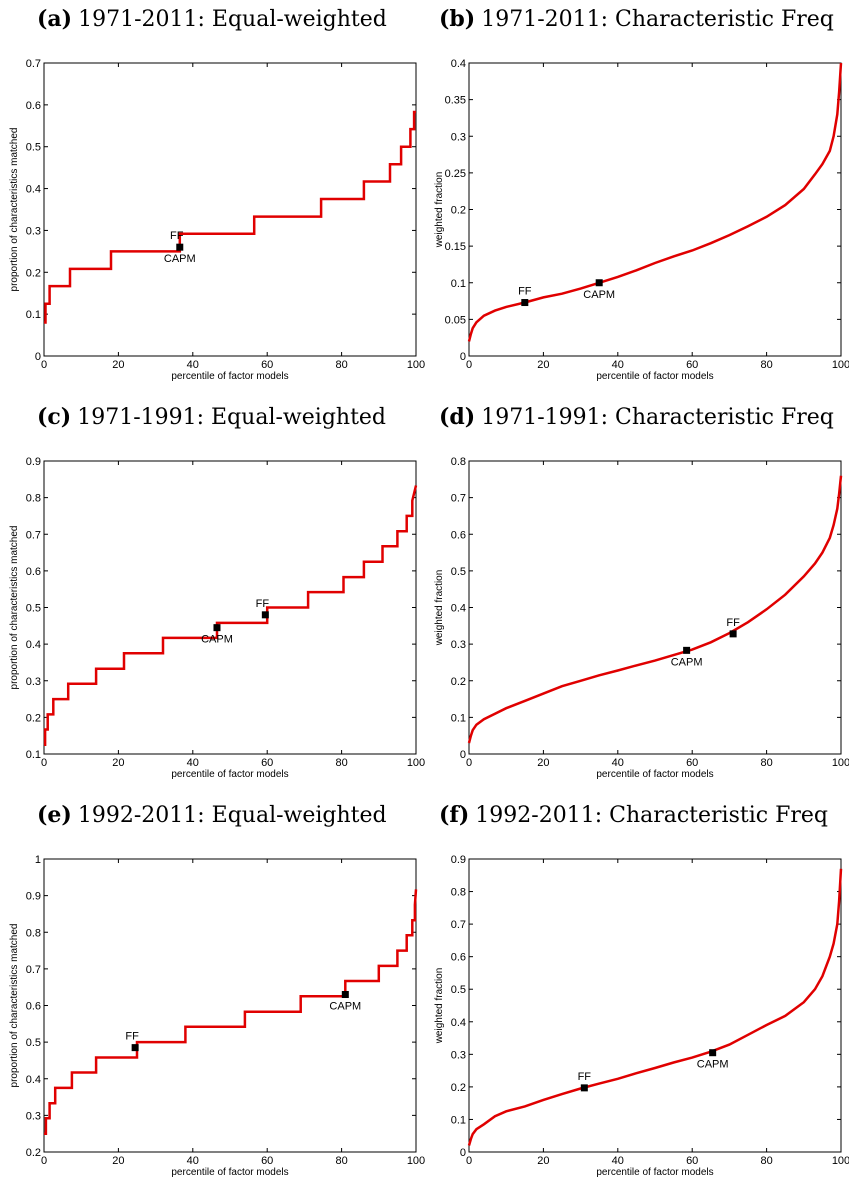  Describe the element at coordinates (657, 19) in the screenshot. I see `panel-title-text: 1971-2011: Characteristic Freq` at that location.